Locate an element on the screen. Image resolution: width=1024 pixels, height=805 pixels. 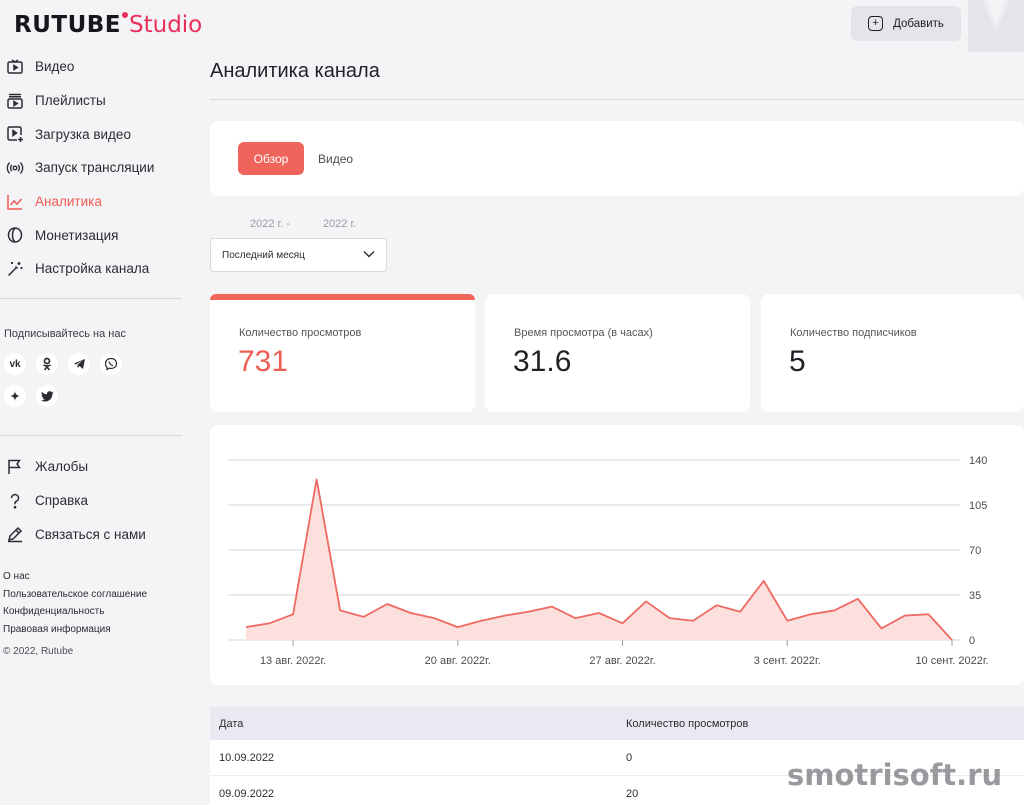
rutube-studio-logo: RUTUBE Studio is located at coordinates (108, 25).